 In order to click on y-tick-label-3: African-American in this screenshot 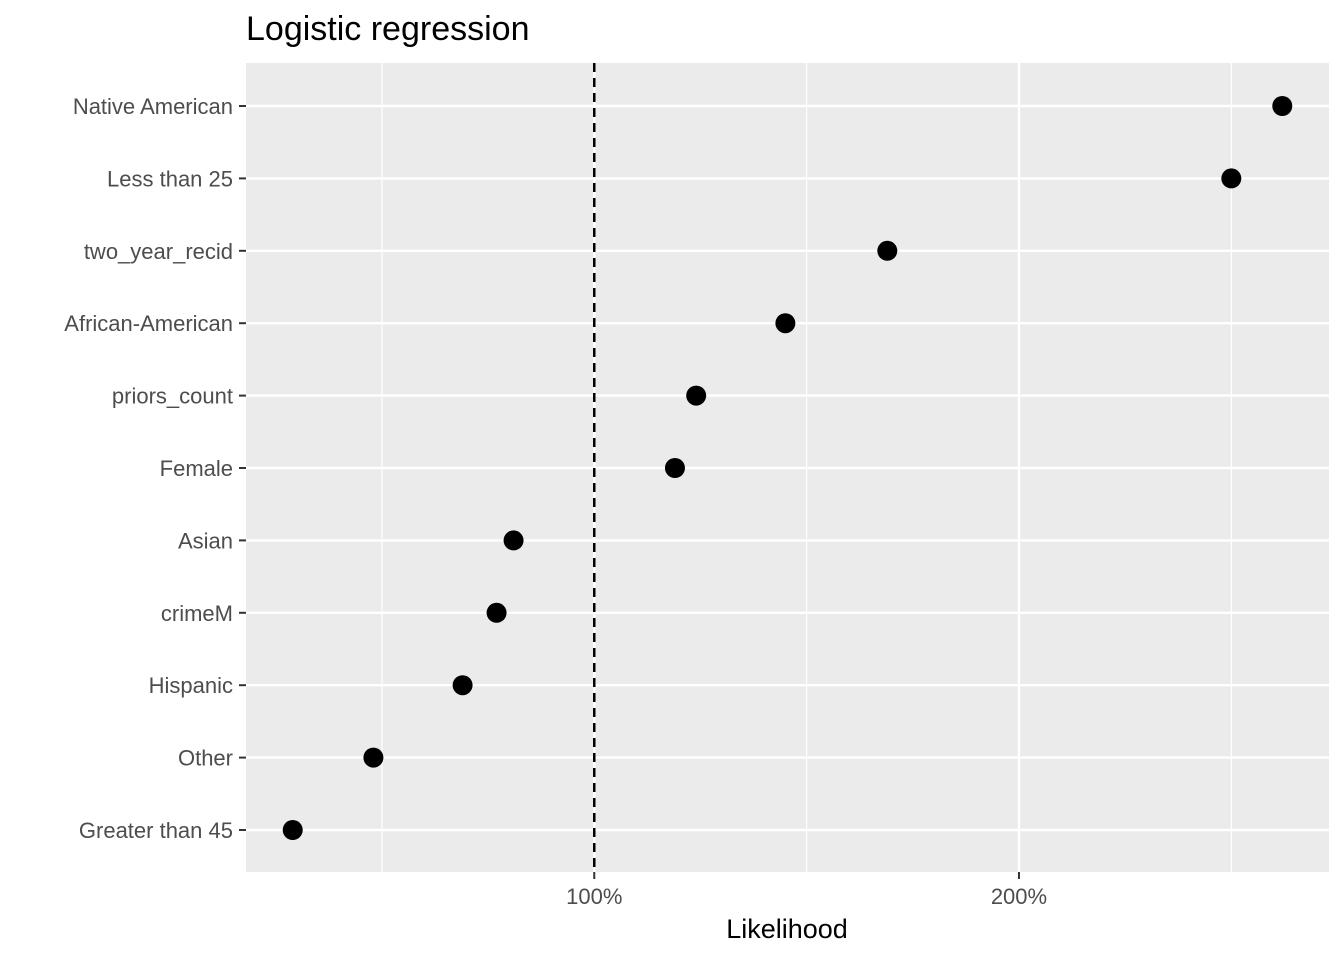, I will do `click(148, 323)`.